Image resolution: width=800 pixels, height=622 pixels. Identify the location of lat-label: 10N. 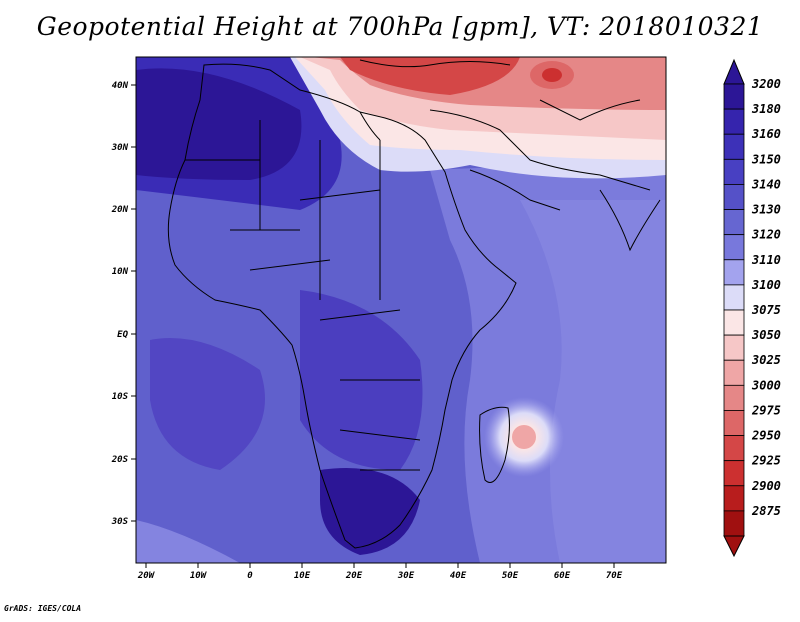
(120, 272).